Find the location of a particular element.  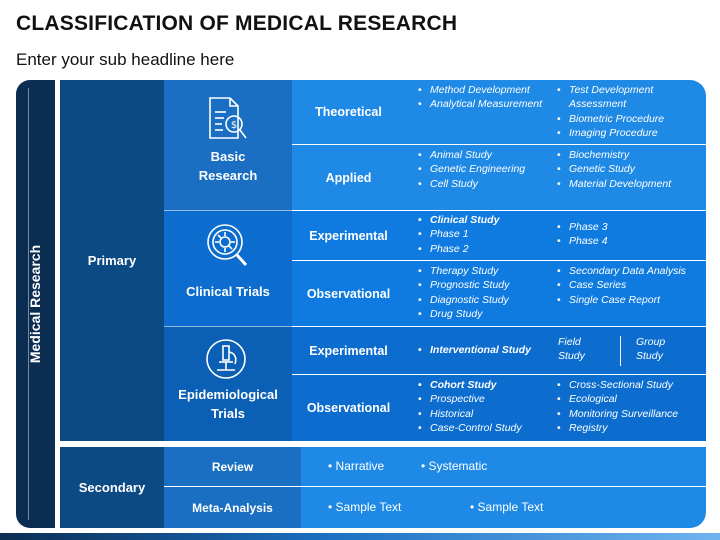

secondary-label: Secondary is located at coordinates (112, 487).